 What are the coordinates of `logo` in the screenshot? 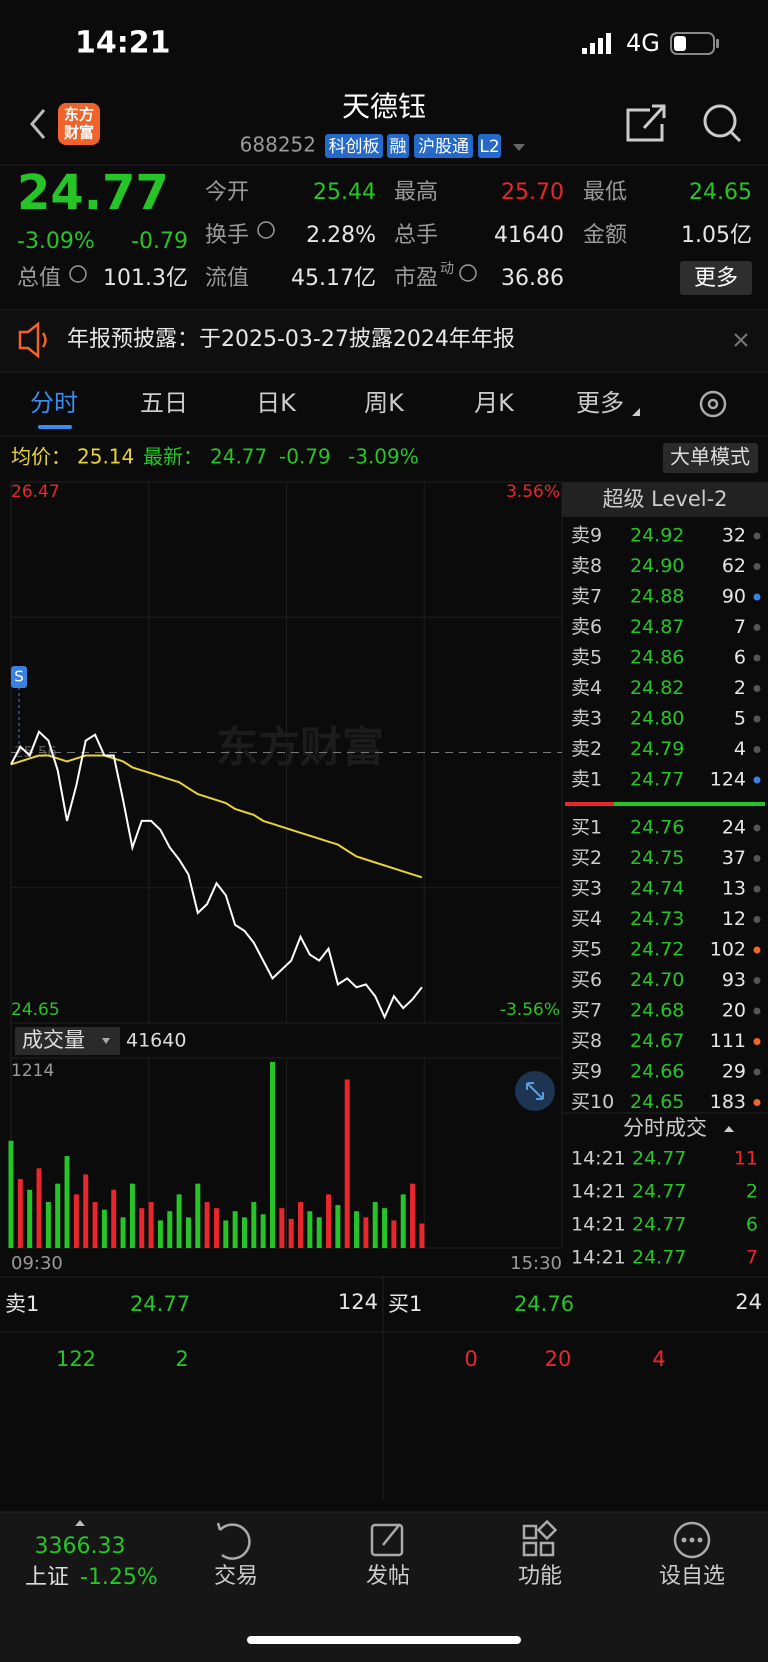 It's located at (79, 124).